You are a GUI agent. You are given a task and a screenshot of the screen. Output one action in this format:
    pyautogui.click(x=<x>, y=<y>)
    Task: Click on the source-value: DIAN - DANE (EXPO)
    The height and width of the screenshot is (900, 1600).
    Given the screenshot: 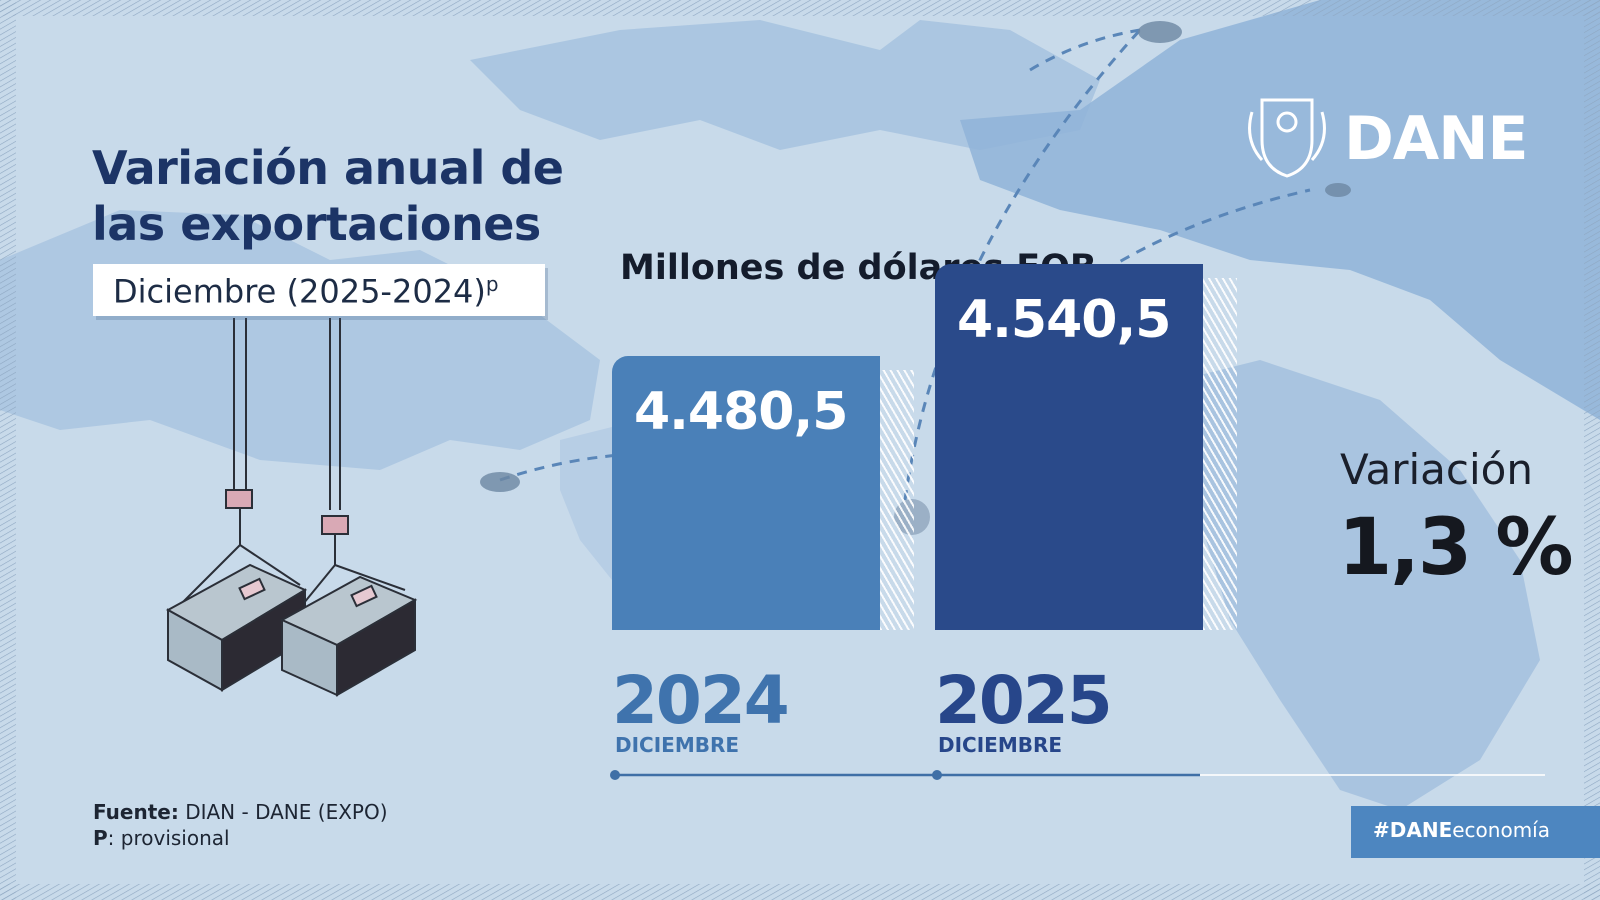 What is the action you would take?
    pyautogui.click(x=283, y=812)
    